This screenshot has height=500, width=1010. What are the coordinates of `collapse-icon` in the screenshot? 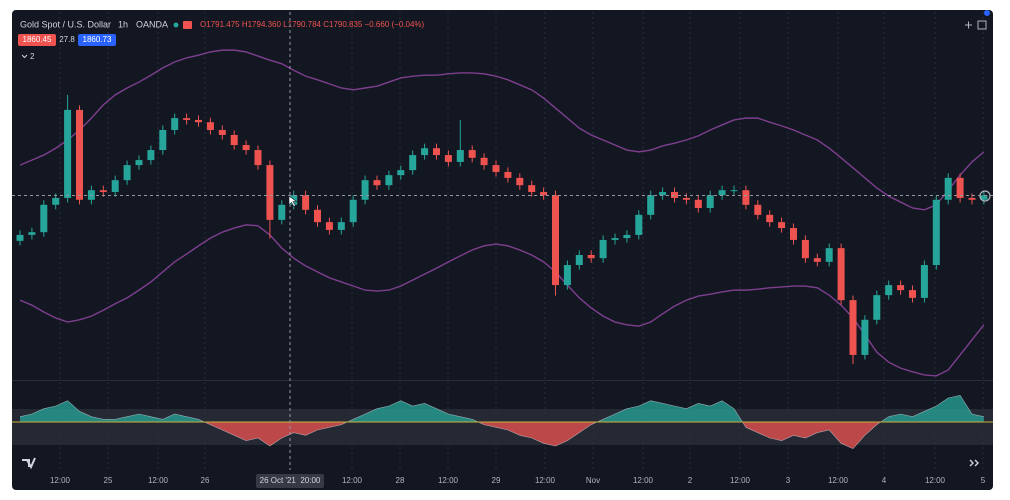 It's located at (24, 56).